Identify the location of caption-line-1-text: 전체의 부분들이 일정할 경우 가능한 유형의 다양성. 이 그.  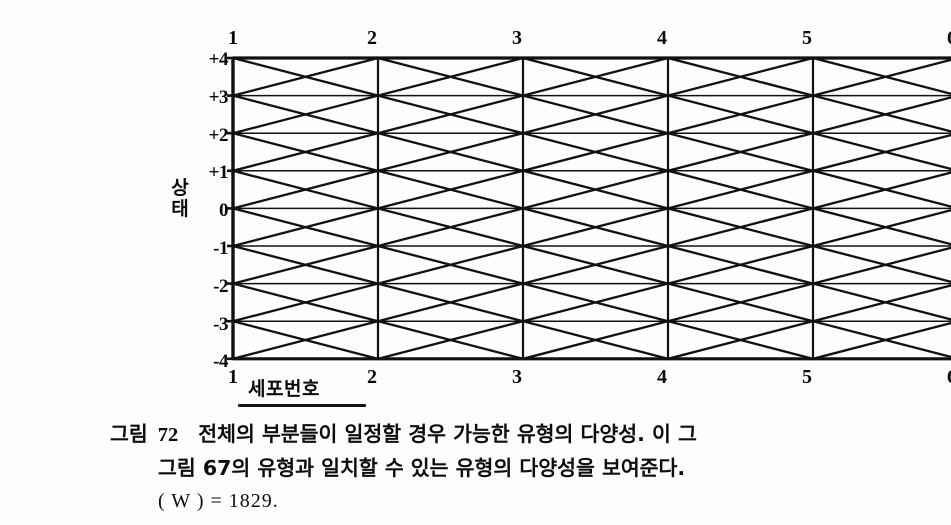
(447, 434).